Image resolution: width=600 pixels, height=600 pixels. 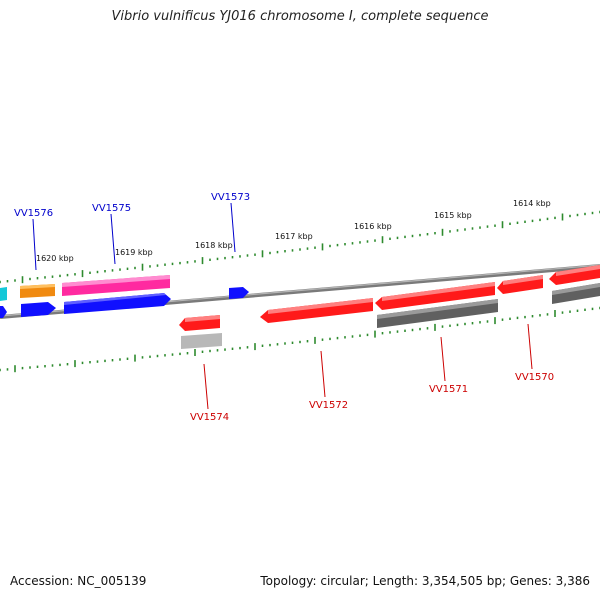 What do you see at coordinates (443, 359) in the screenshot?
I see `leader-vv1571` at bounding box center [443, 359].